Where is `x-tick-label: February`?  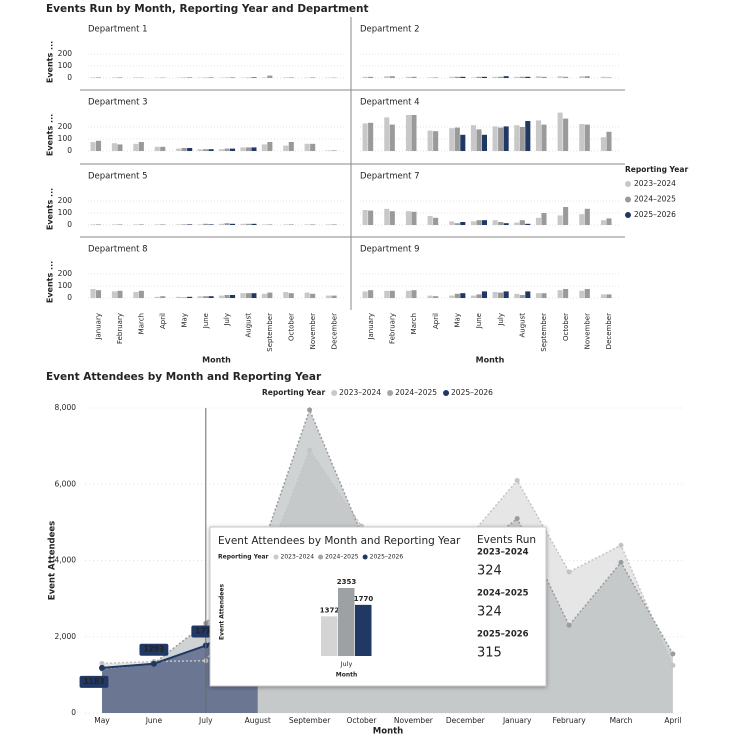 x-tick-label: February is located at coordinates (569, 720).